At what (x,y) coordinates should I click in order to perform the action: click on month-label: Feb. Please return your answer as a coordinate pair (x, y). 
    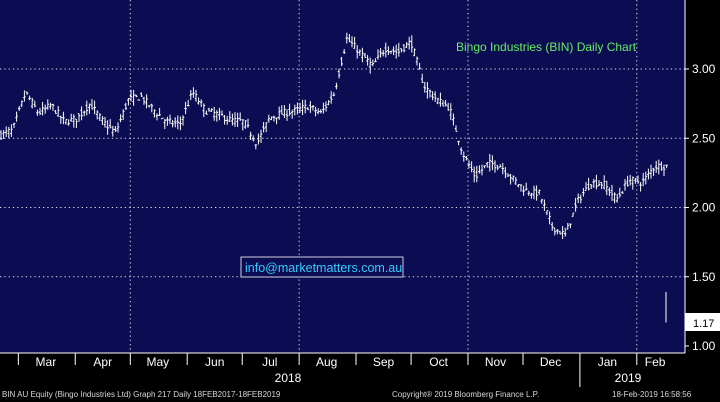
    Looking at the image, I should click on (655, 362).